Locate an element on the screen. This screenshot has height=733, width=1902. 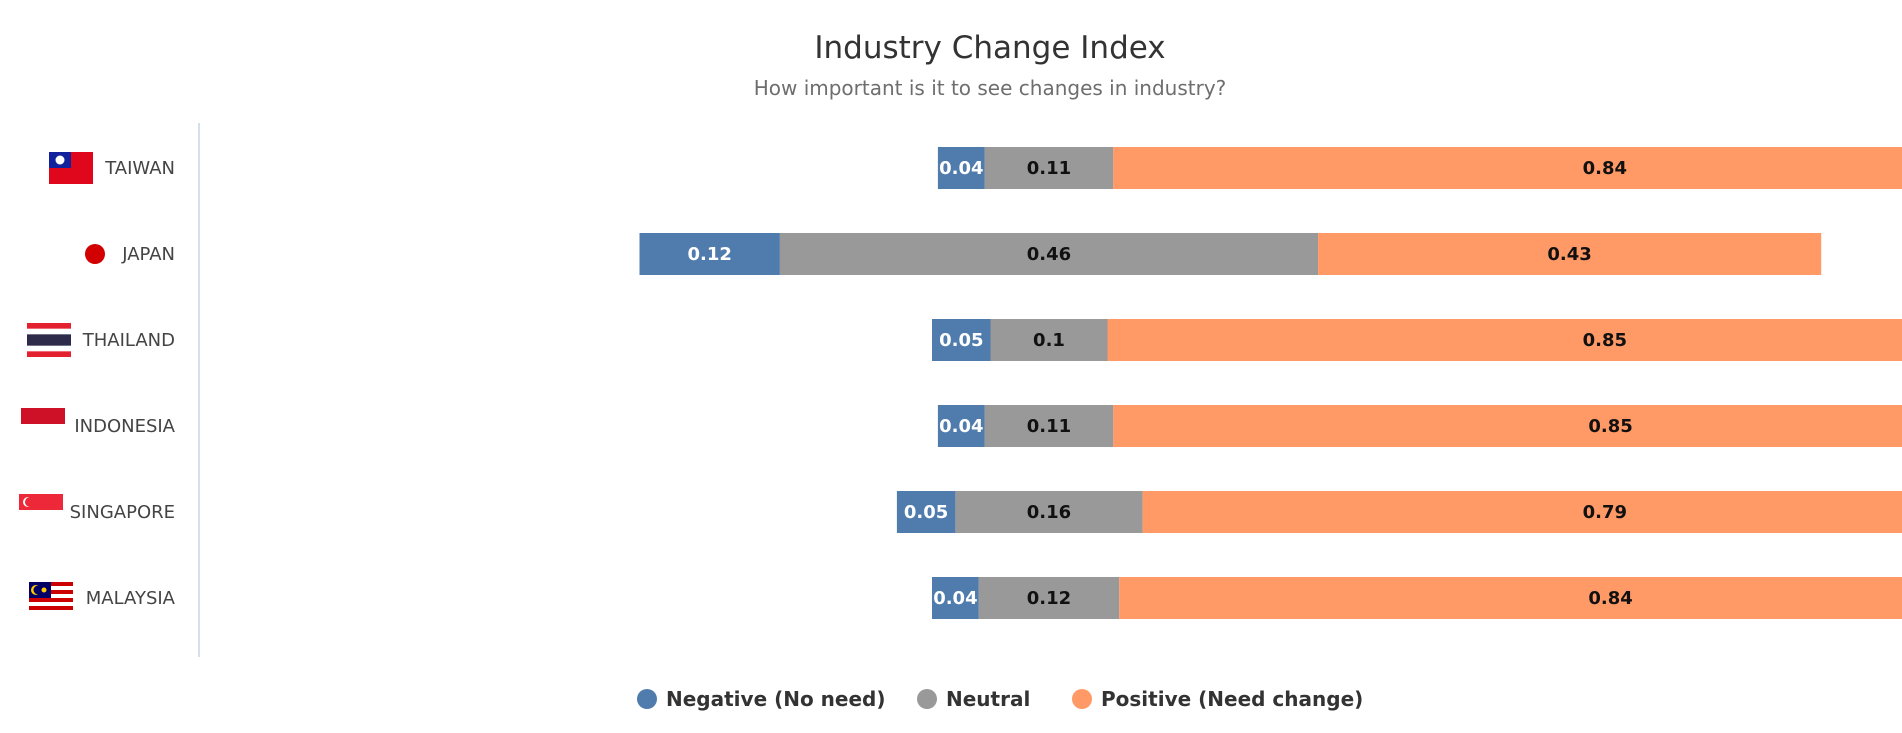
data-label-indonesia-negative-no-need: 0.04 is located at coordinates (961, 426).